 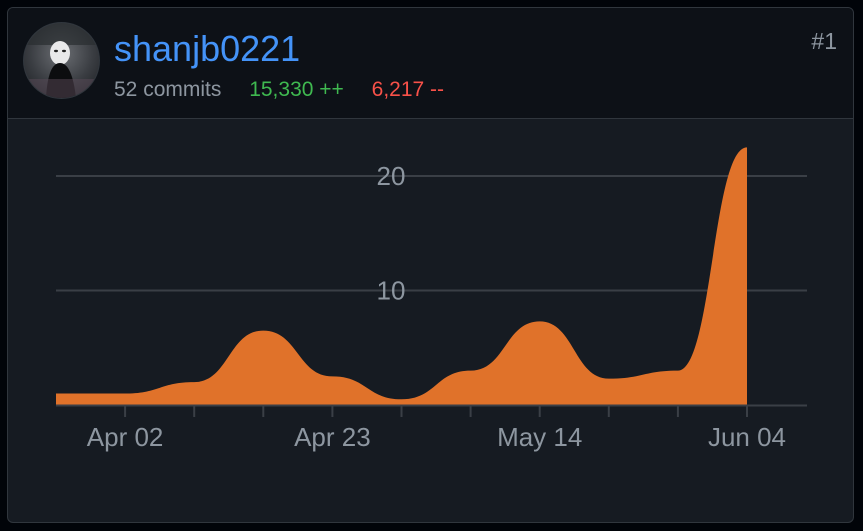 What do you see at coordinates (431, 428) in the screenshot?
I see `x-axis: Apr 02 Apr 23 May 14 Jun 04` at bounding box center [431, 428].